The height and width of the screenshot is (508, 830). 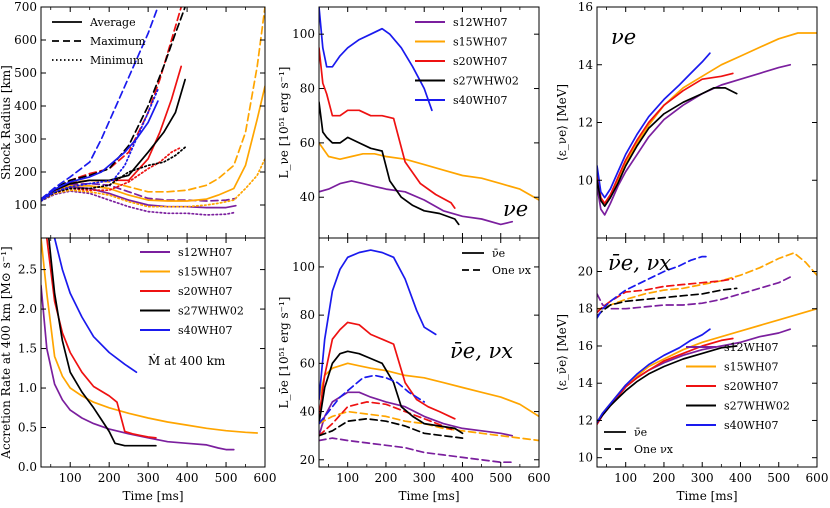 I want to click on series-line-s40WH07-dashed, so click(x=100, y=103).